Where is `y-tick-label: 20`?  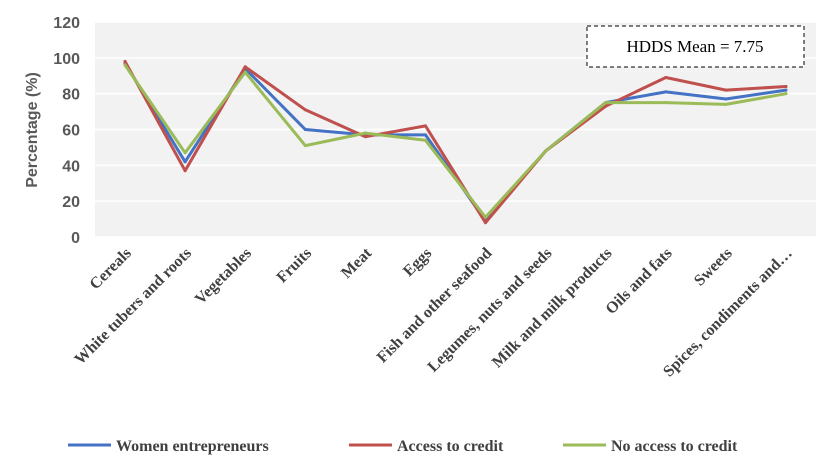
y-tick-label: 20 is located at coordinates (71, 202).